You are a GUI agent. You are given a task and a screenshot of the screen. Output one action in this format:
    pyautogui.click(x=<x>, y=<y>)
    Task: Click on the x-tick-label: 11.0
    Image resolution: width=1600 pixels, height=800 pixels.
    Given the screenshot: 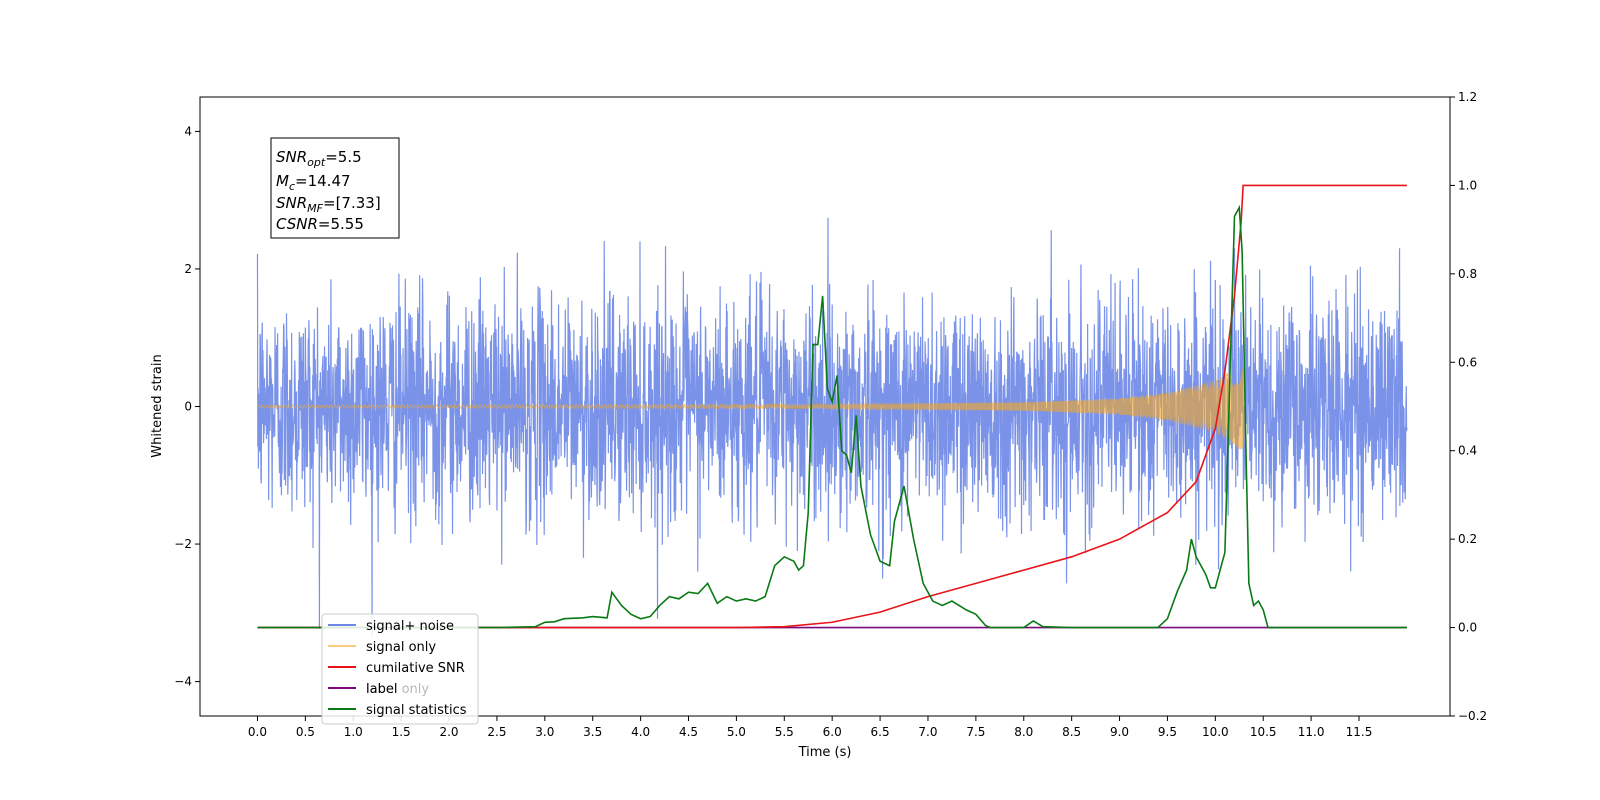 What is the action you would take?
    pyautogui.click(x=1311, y=732)
    